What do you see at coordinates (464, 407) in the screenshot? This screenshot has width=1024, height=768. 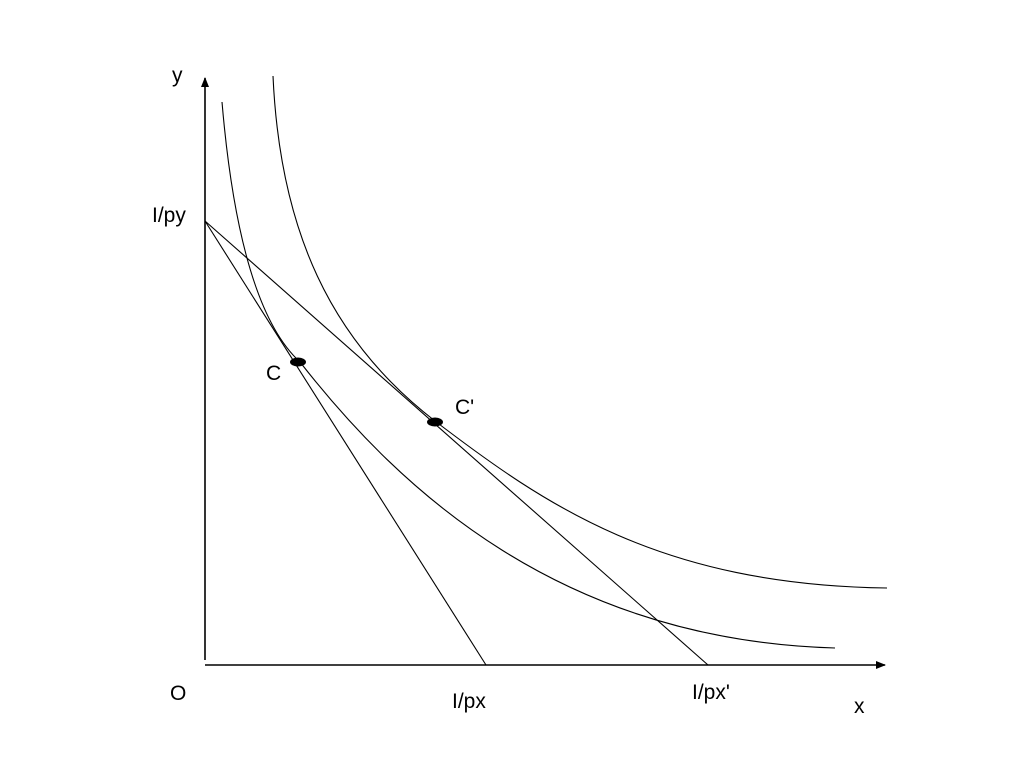 I see `point-c-prime-label: C'` at bounding box center [464, 407].